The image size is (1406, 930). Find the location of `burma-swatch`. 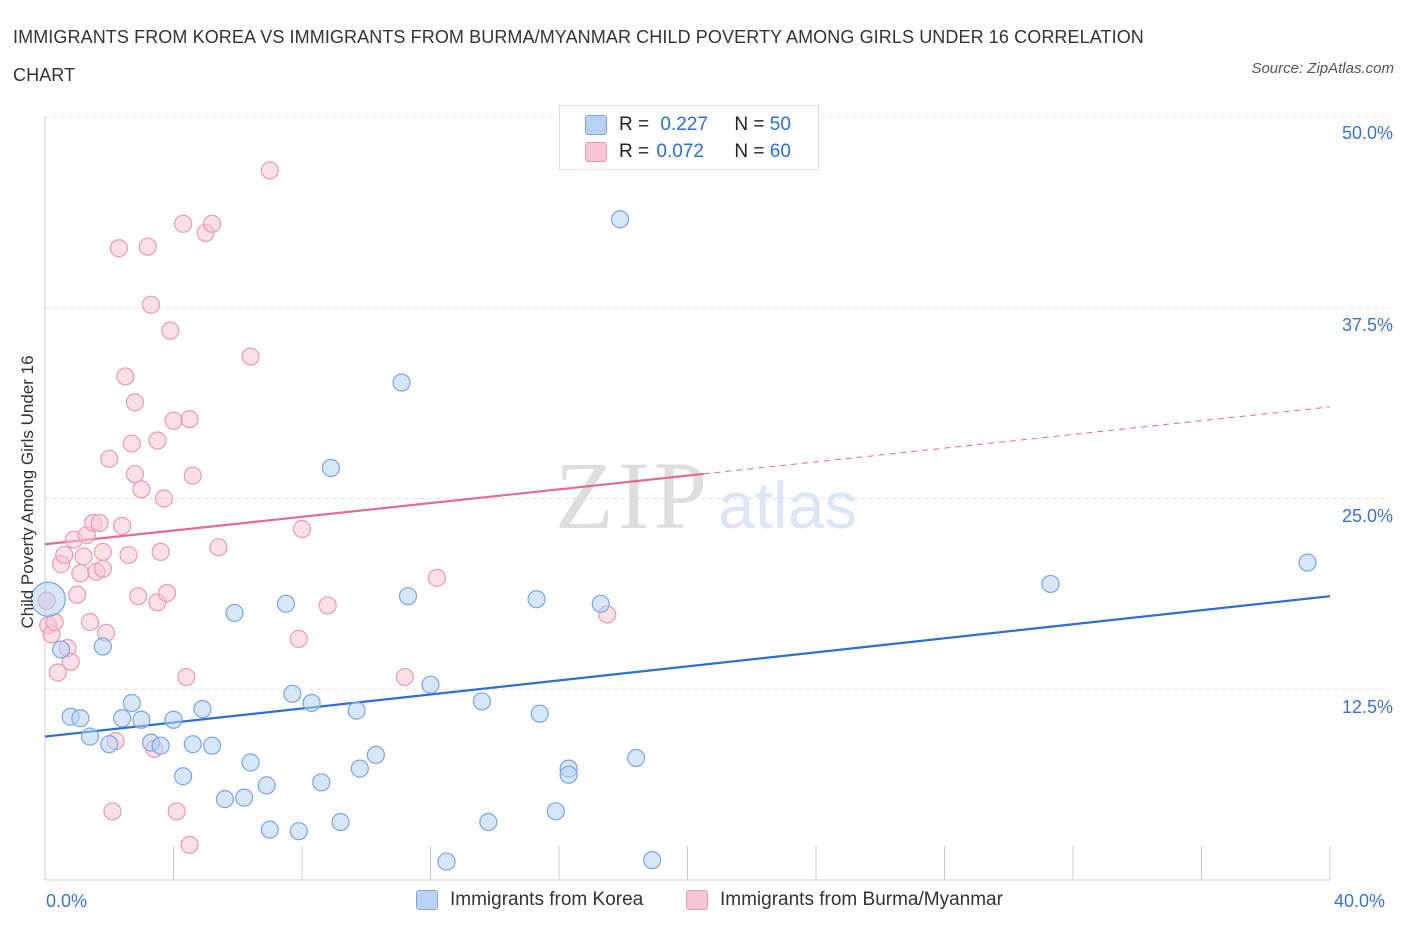

burma-swatch is located at coordinates (596, 152).